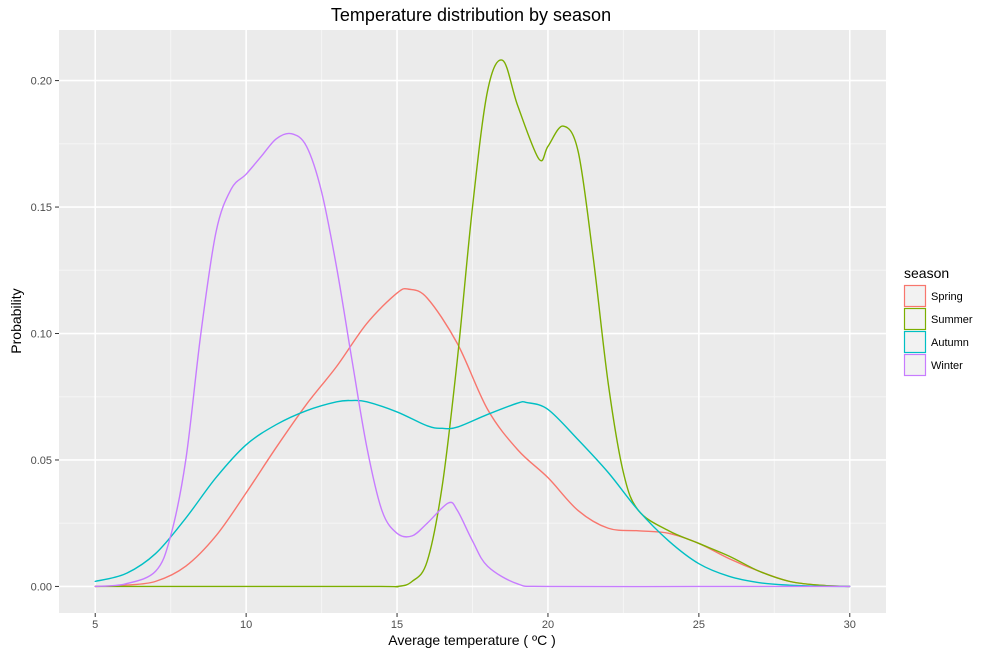  What do you see at coordinates (699, 625) in the screenshot?
I see `x-tick-label: 25` at bounding box center [699, 625].